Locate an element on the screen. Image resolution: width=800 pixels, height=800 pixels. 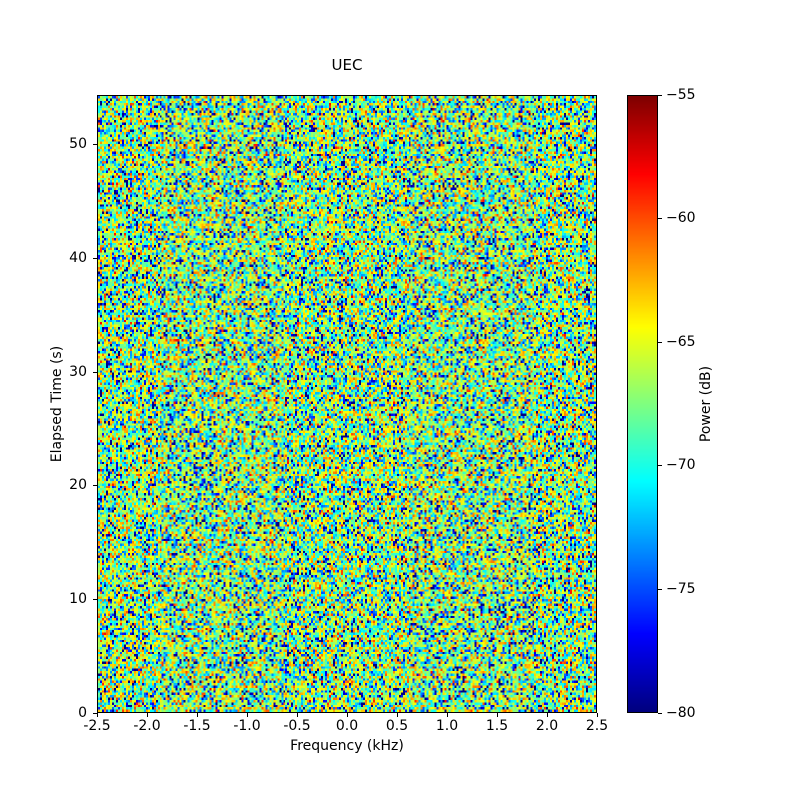
x-tick-label: -0.5 is located at coordinates (297, 726).